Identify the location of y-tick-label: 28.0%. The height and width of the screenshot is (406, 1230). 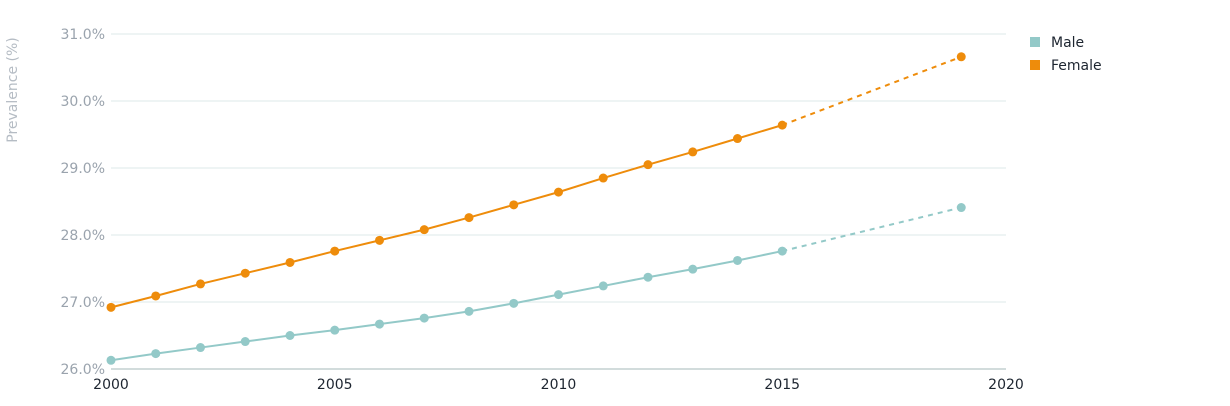
(83, 236).